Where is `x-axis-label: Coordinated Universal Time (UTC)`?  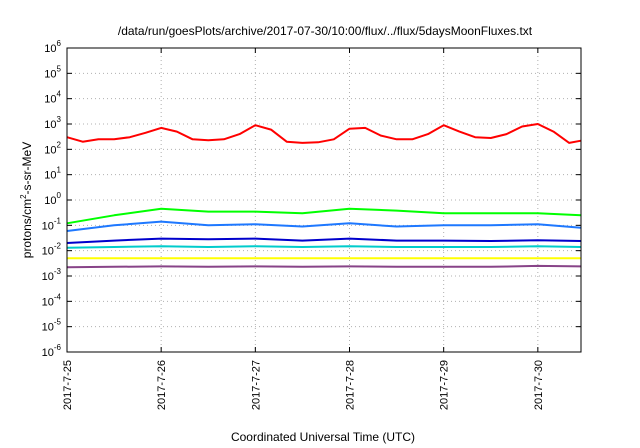 x-axis-label: Coordinated Universal Time (UTC) is located at coordinates (323, 437).